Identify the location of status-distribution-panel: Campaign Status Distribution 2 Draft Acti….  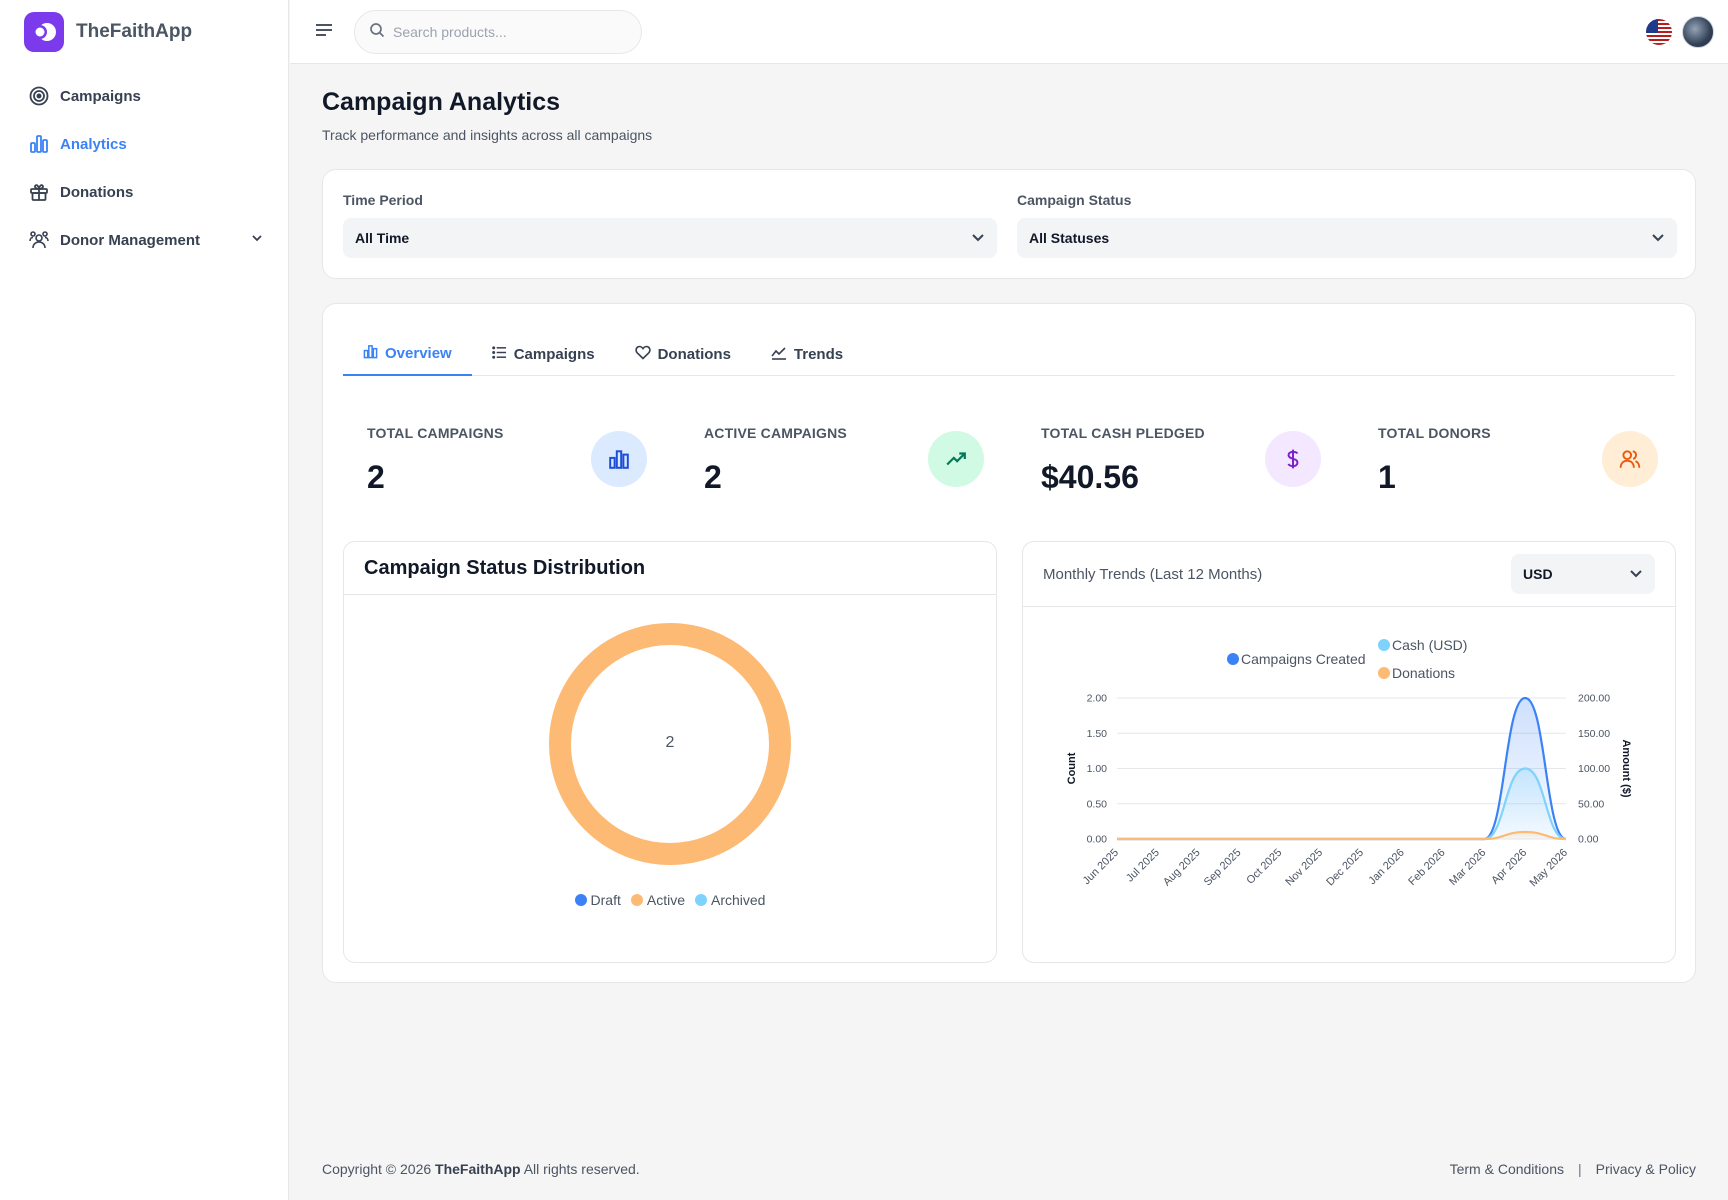
(670, 752).